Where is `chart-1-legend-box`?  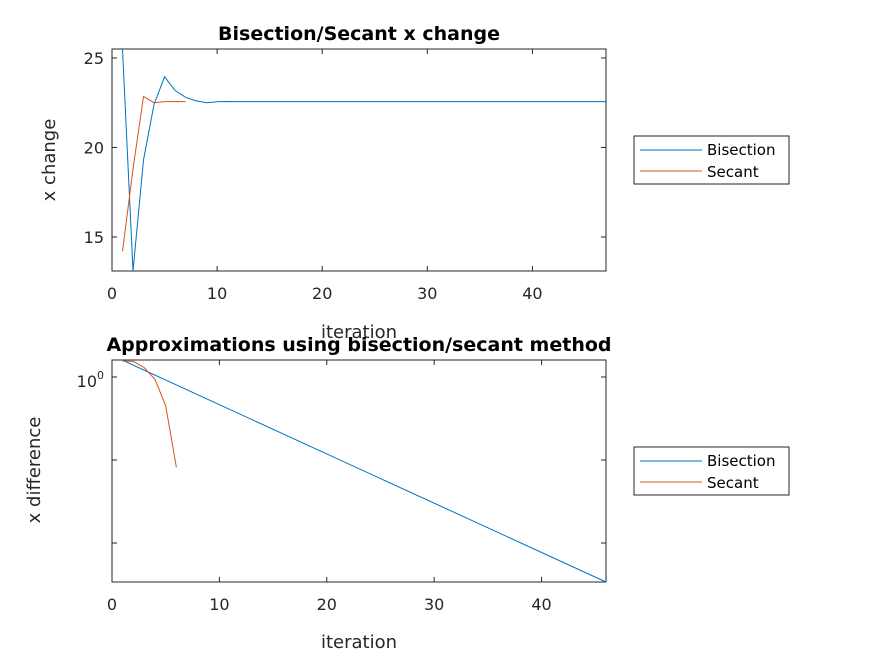 chart-1-legend-box is located at coordinates (711, 160).